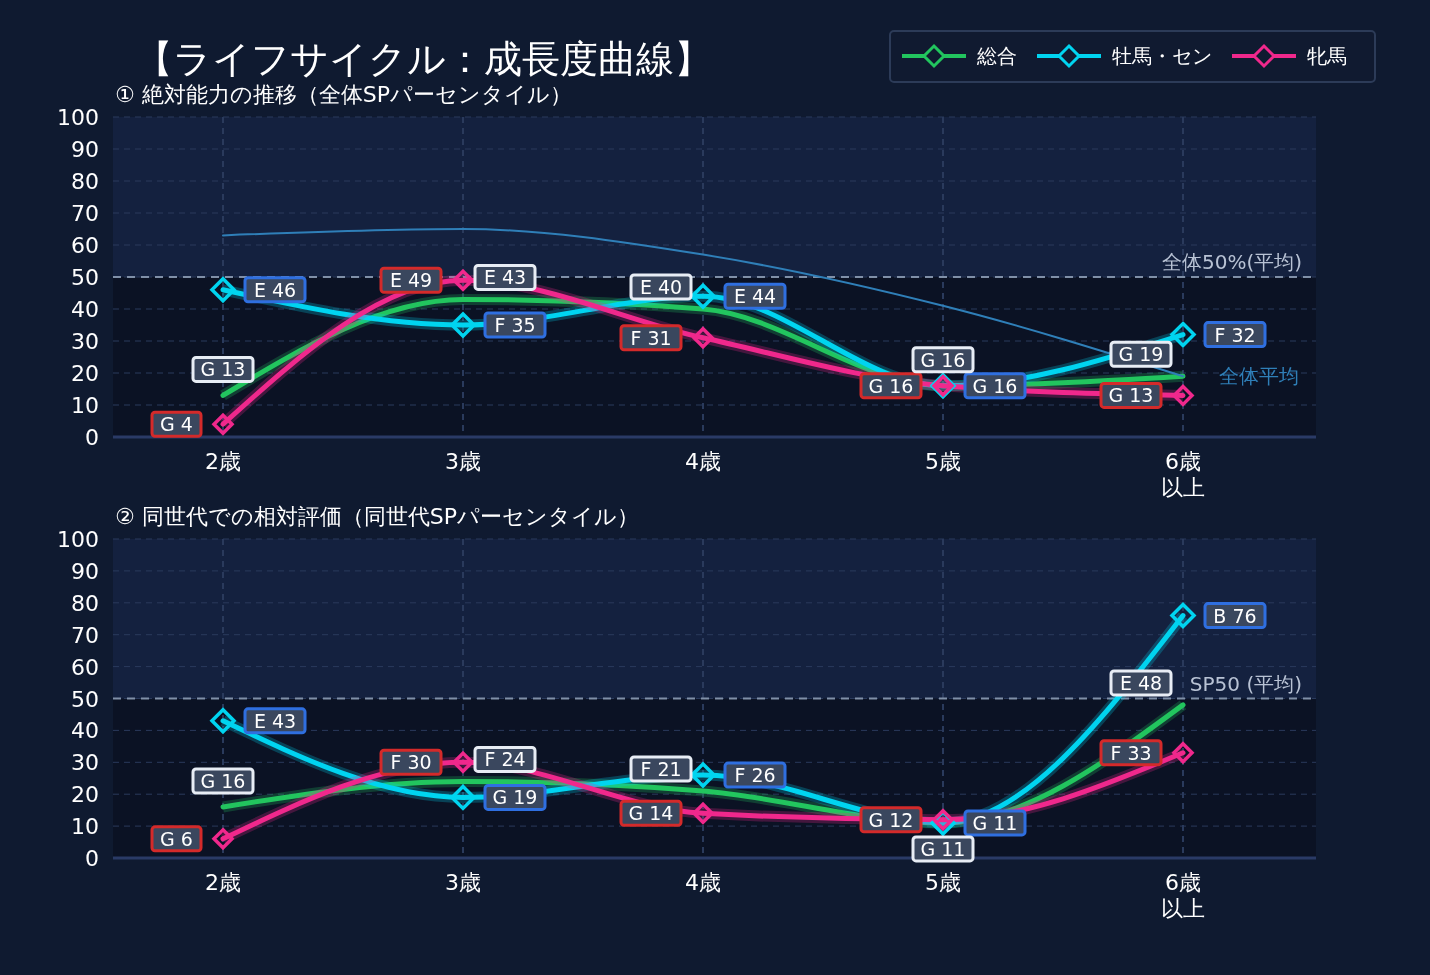  I want to click on legend-label: 牡馬・セン, so click(1162, 56).